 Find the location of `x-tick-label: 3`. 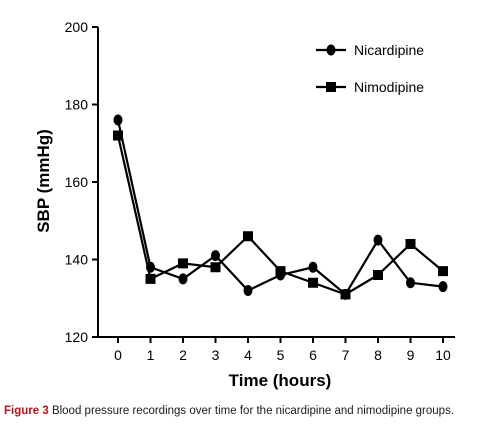

x-tick-label: 3 is located at coordinates (216, 355).